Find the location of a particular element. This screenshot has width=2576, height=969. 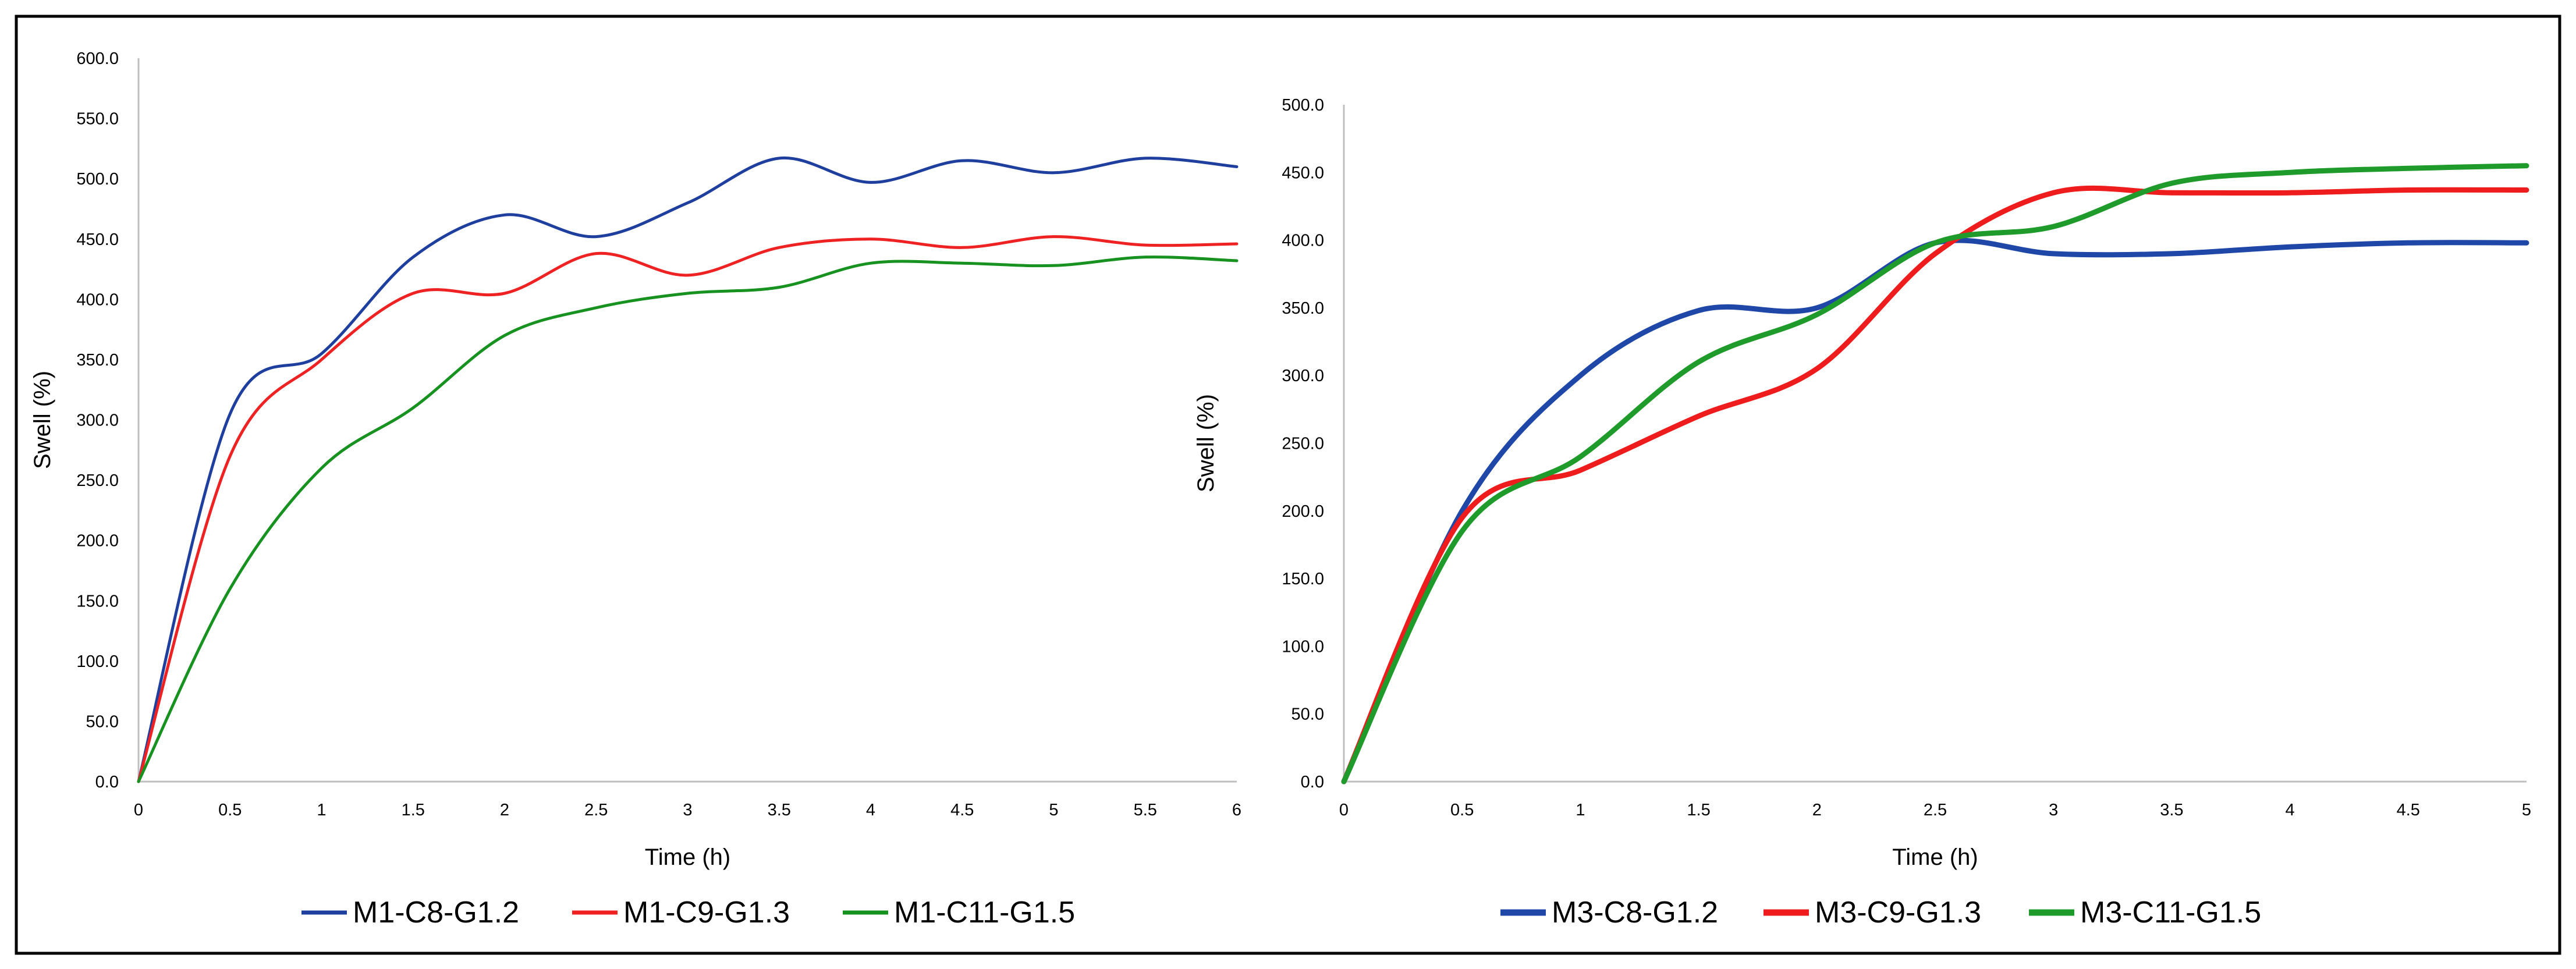

y-tick-label: 550.0 is located at coordinates (98, 120).